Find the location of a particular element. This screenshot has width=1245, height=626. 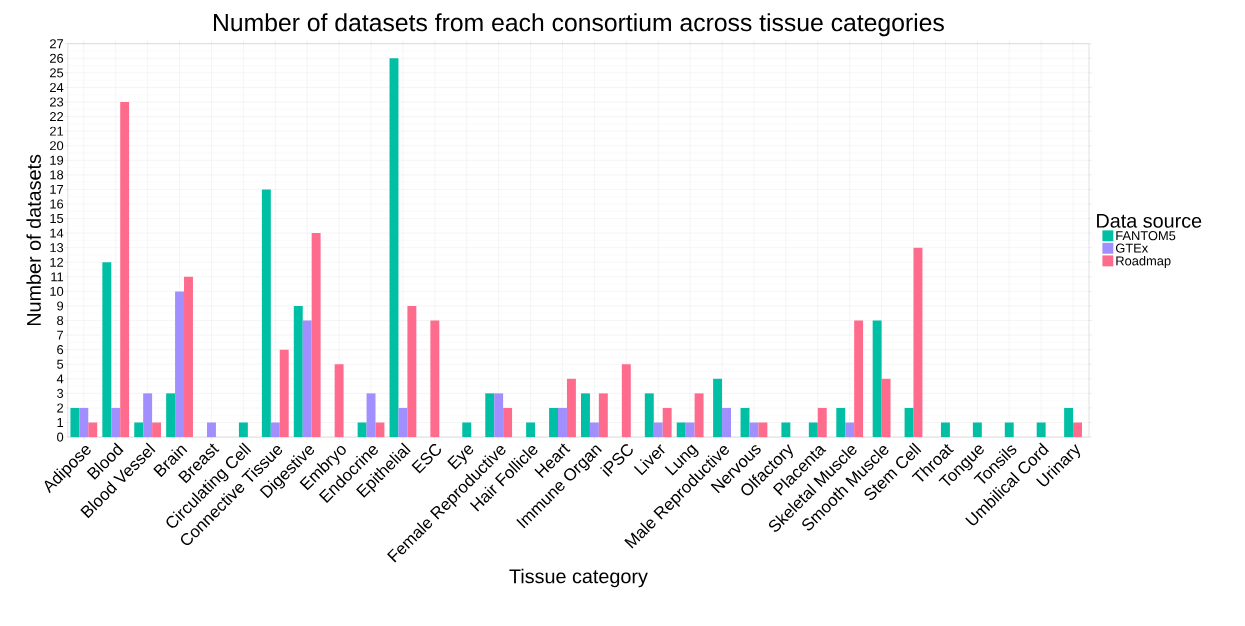

y-tick-label: 26 is located at coordinates (57, 58).